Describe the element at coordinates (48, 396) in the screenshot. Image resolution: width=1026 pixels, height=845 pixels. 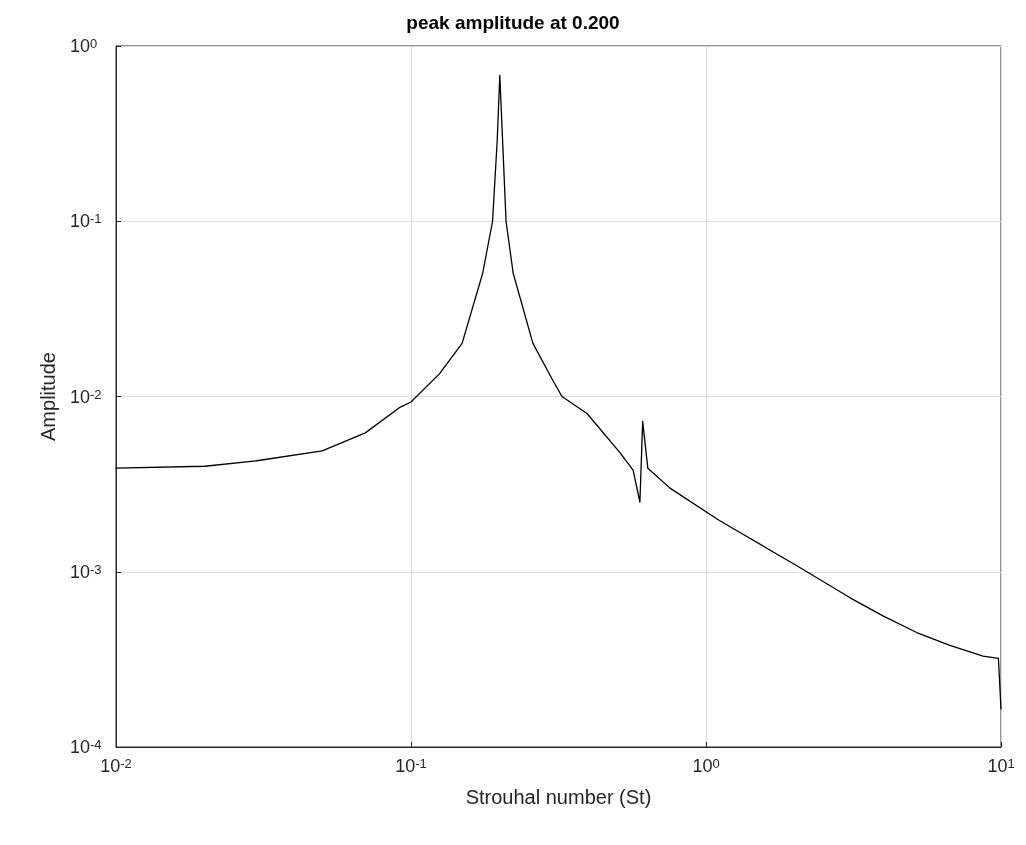
I see `y-axis-title: Amplitude` at that location.